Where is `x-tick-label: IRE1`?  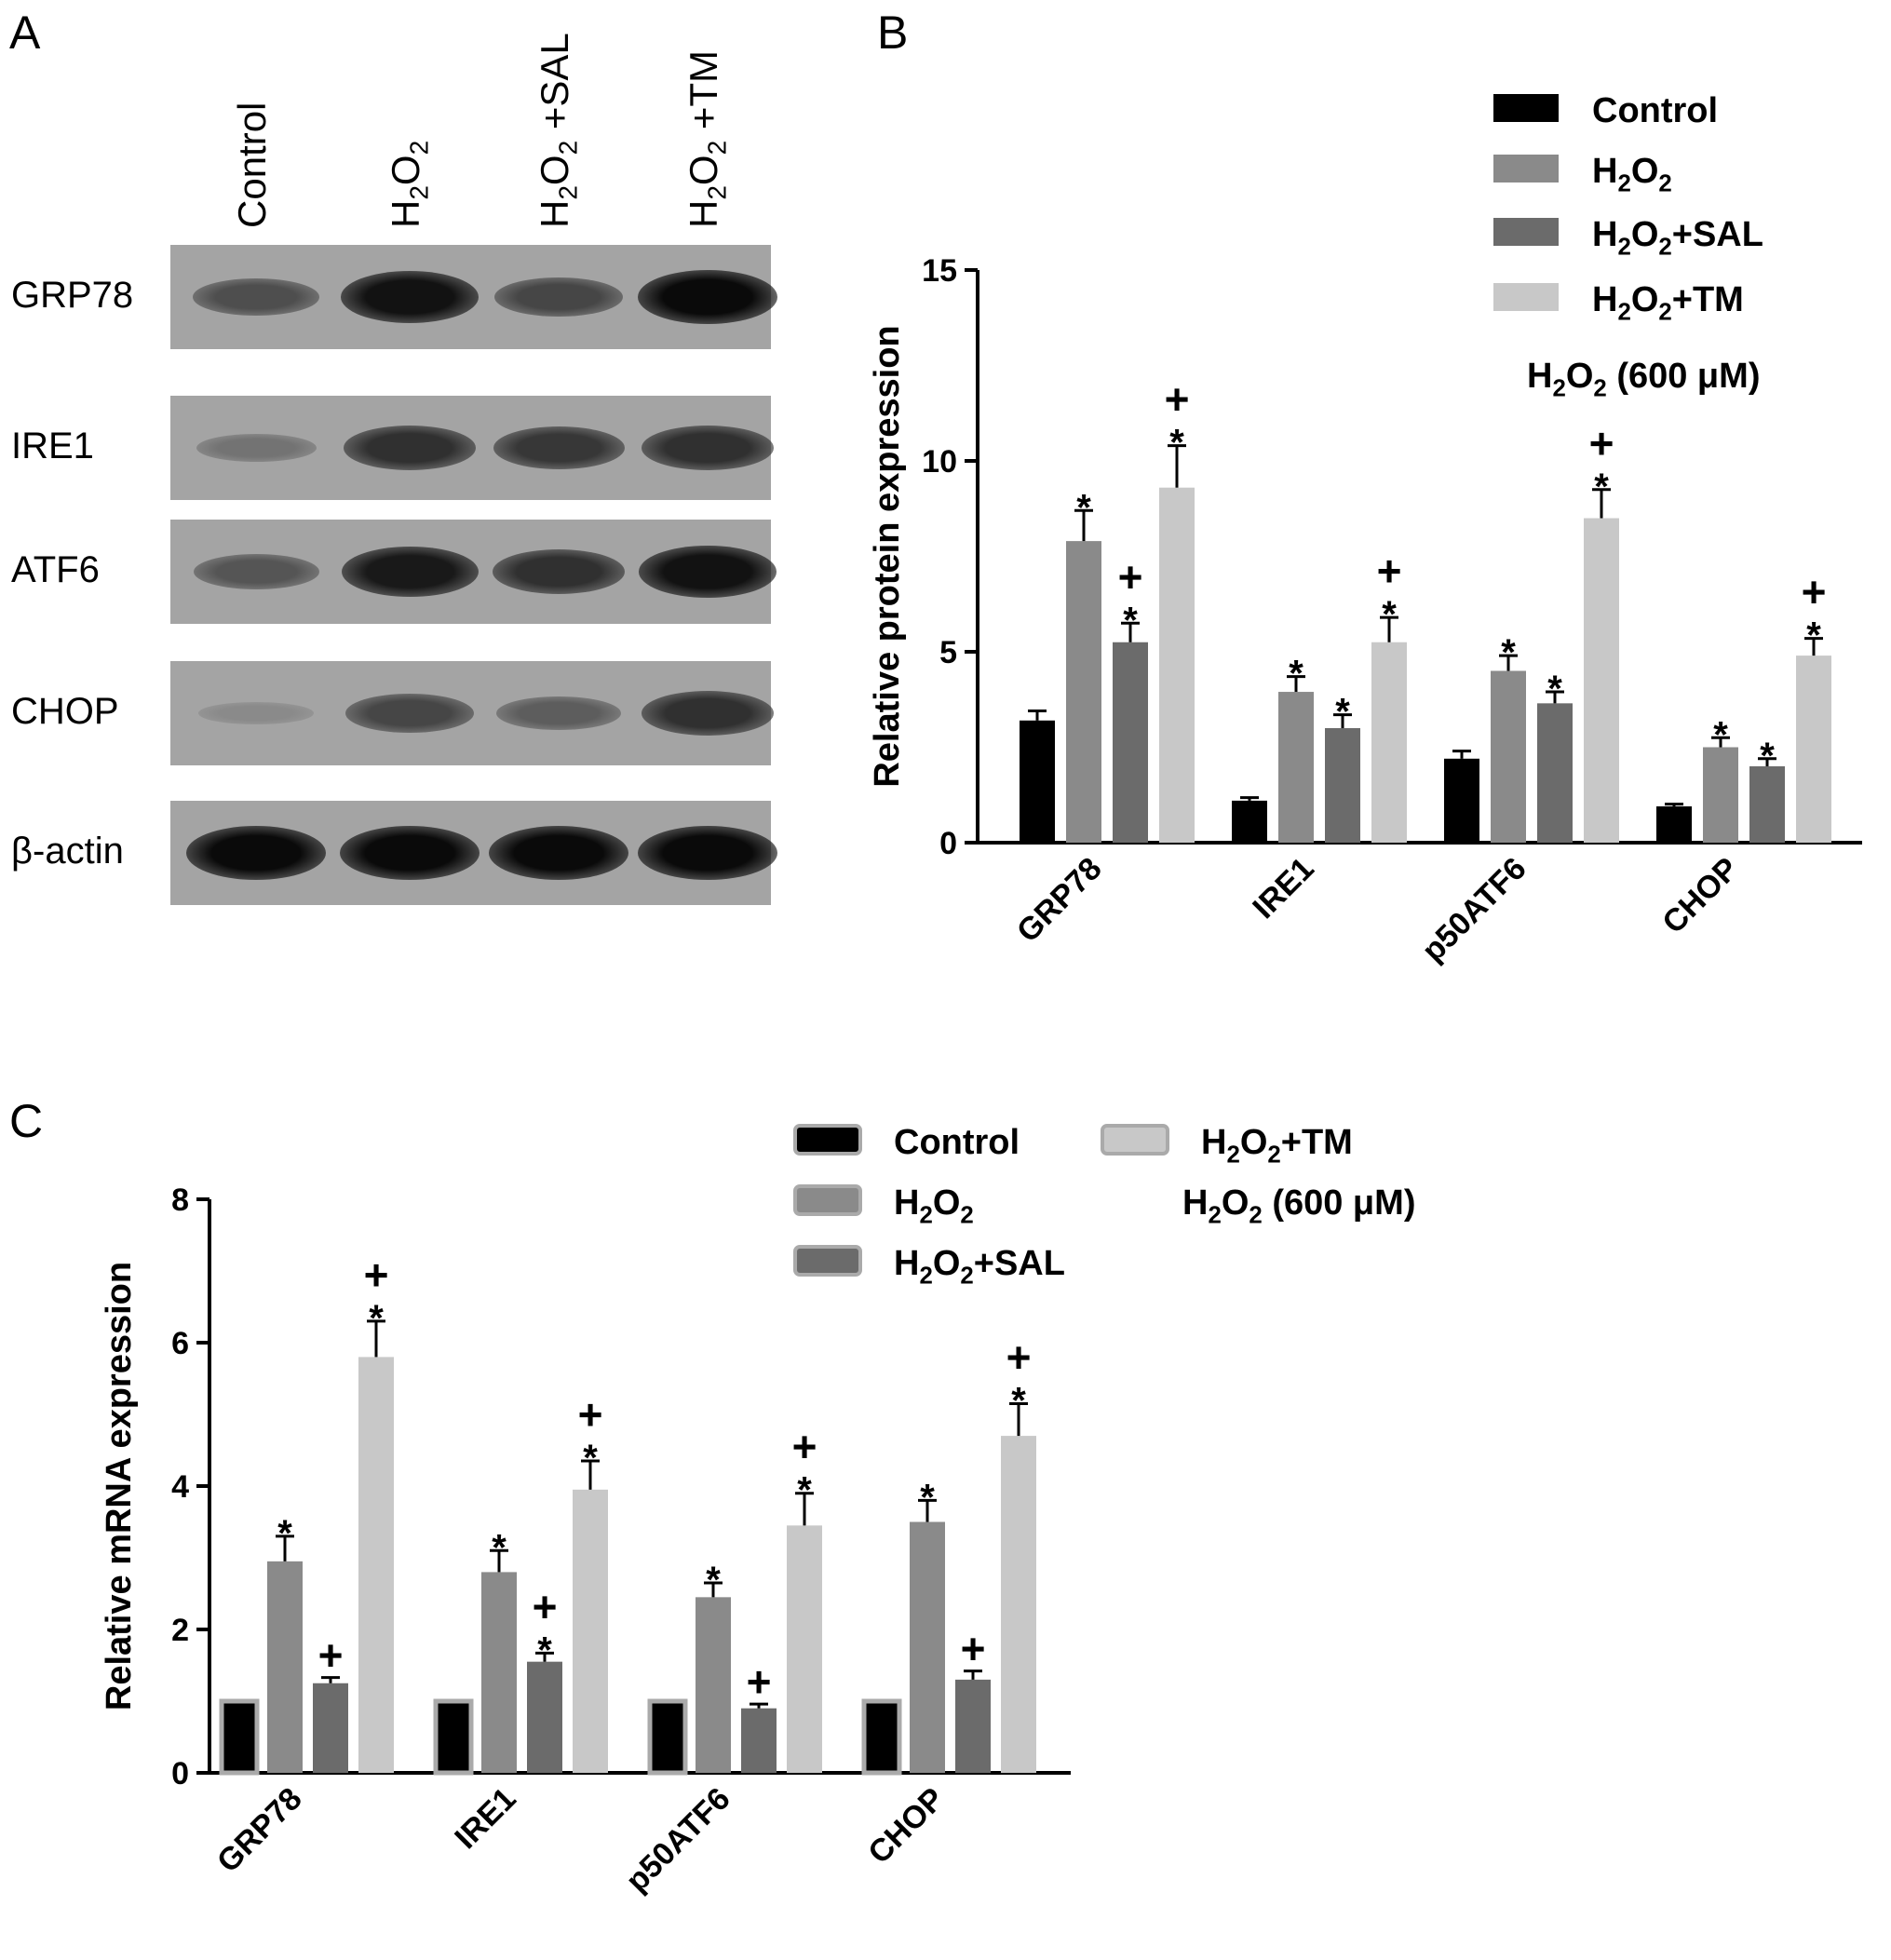 x-tick-label: IRE1 is located at coordinates (1283, 888).